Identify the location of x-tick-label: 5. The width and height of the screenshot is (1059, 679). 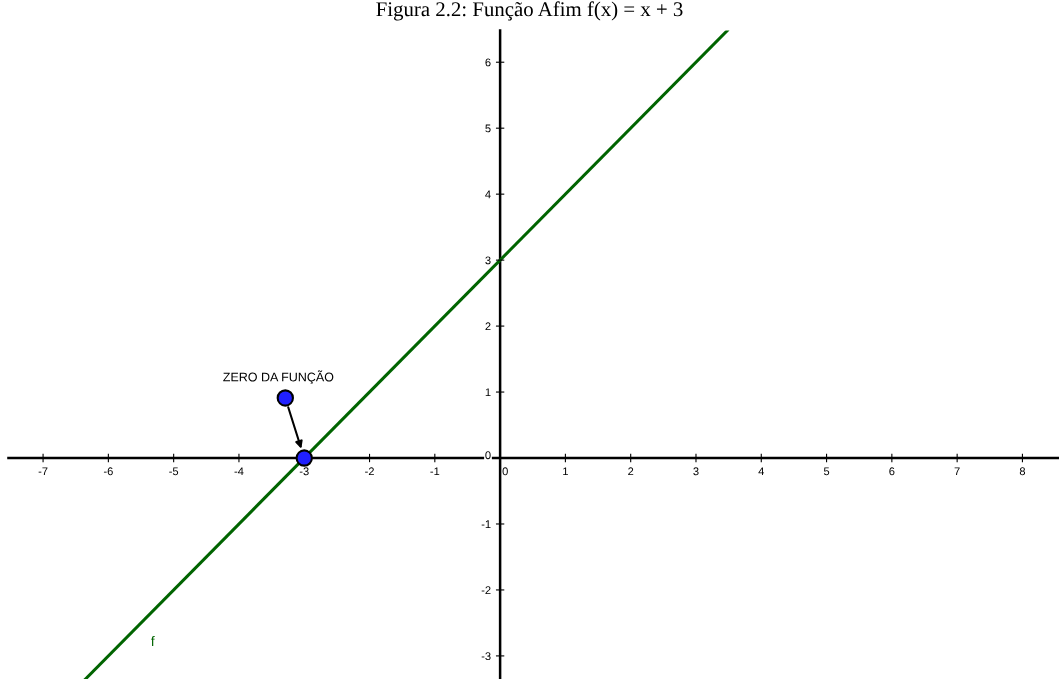
(826, 471).